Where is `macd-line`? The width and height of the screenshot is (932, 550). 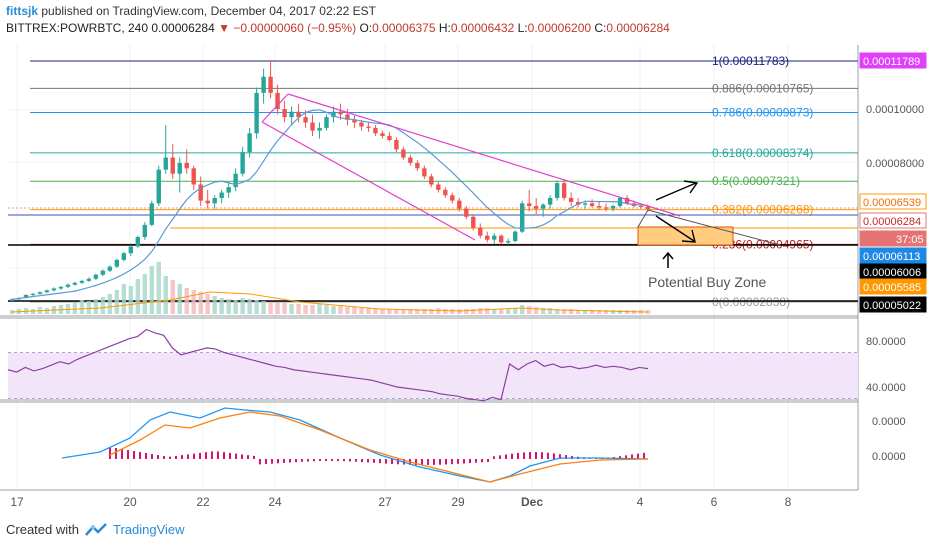
macd-line is located at coordinates (355, 445).